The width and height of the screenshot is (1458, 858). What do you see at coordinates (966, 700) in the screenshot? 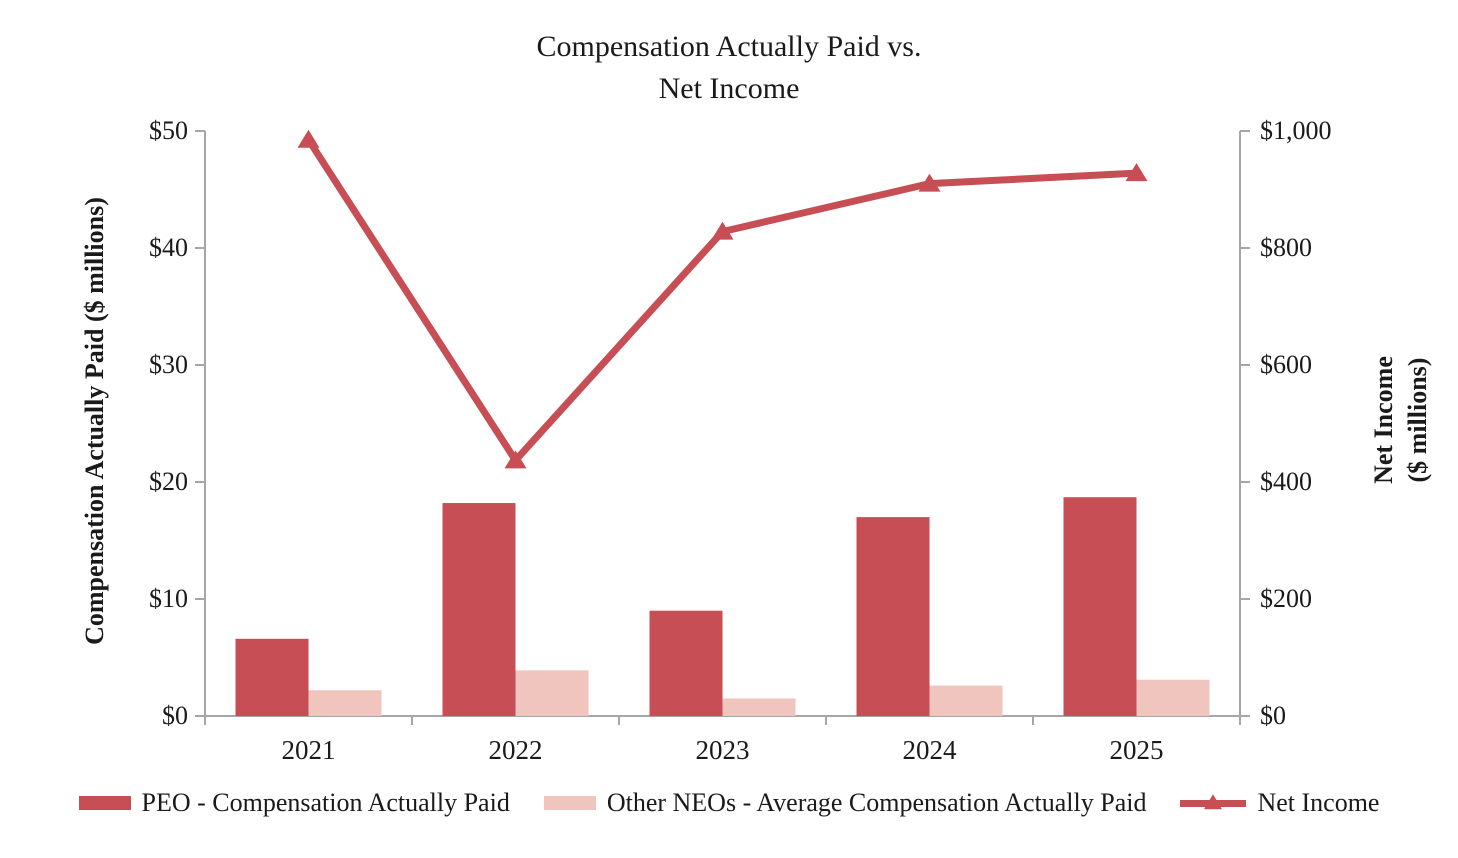
I see `other-neos-bar-2024` at bounding box center [966, 700].